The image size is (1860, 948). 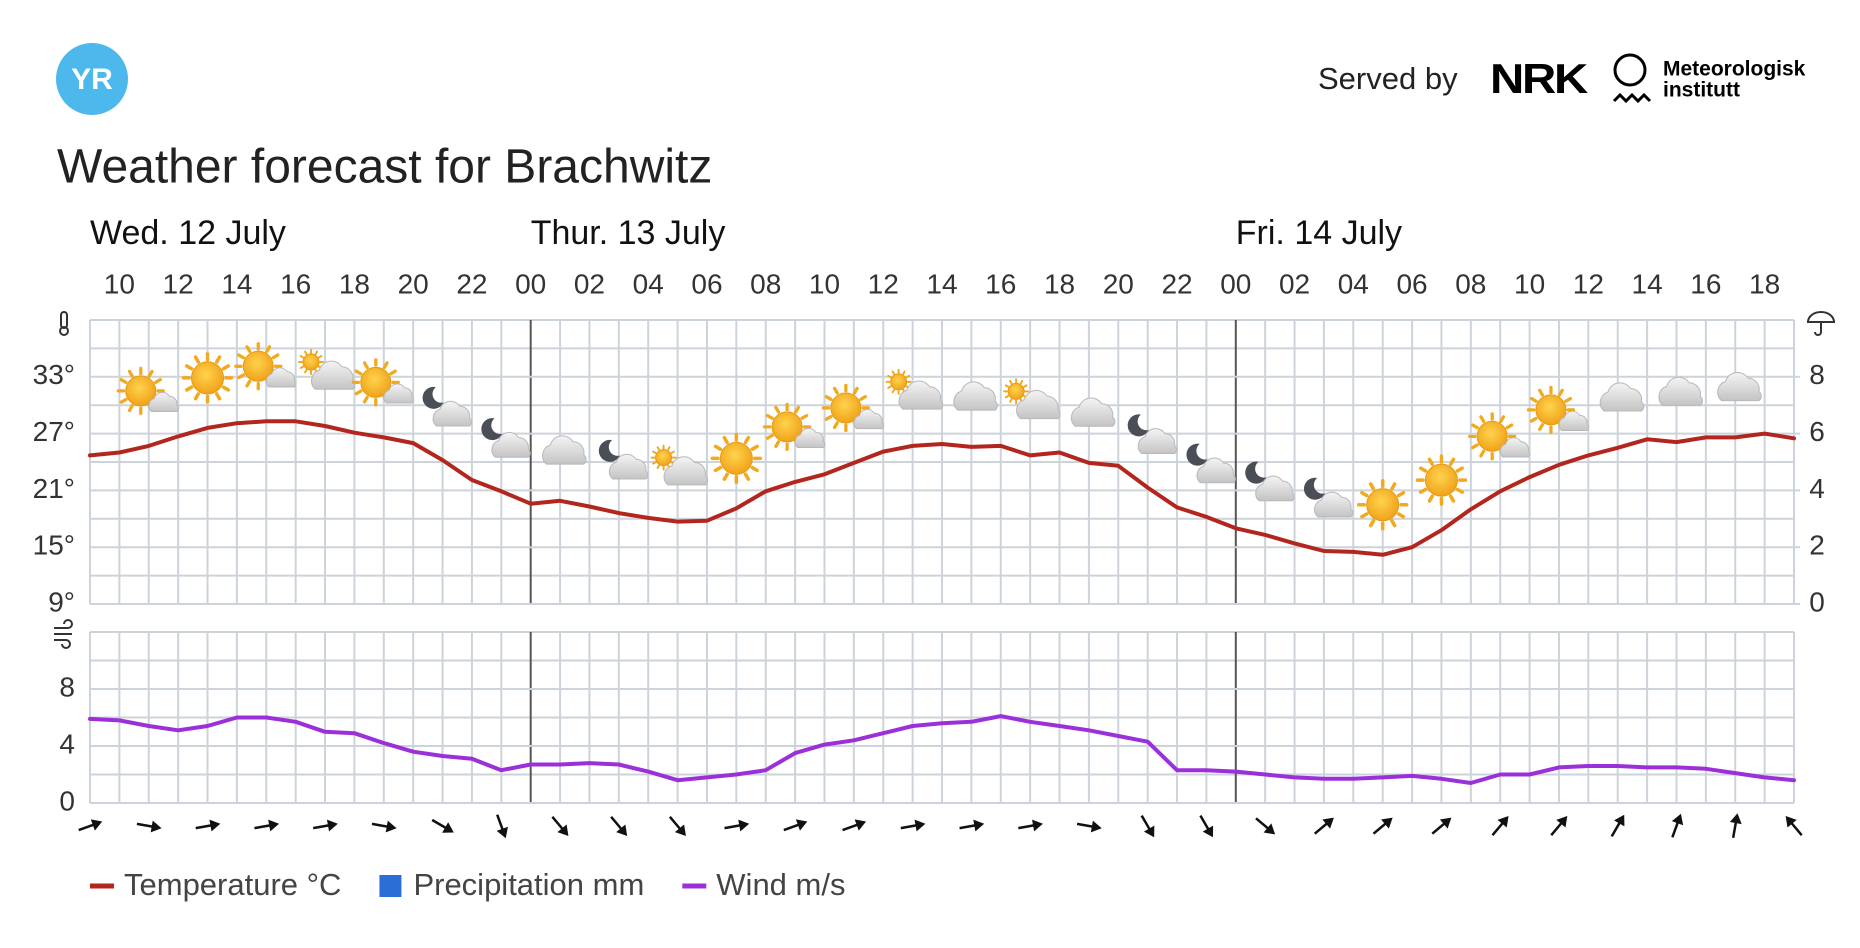 What do you see at coordinates (413, 283) in the screenshot?
I see `x-tick-label: 20` at bounding box center [413, 283].